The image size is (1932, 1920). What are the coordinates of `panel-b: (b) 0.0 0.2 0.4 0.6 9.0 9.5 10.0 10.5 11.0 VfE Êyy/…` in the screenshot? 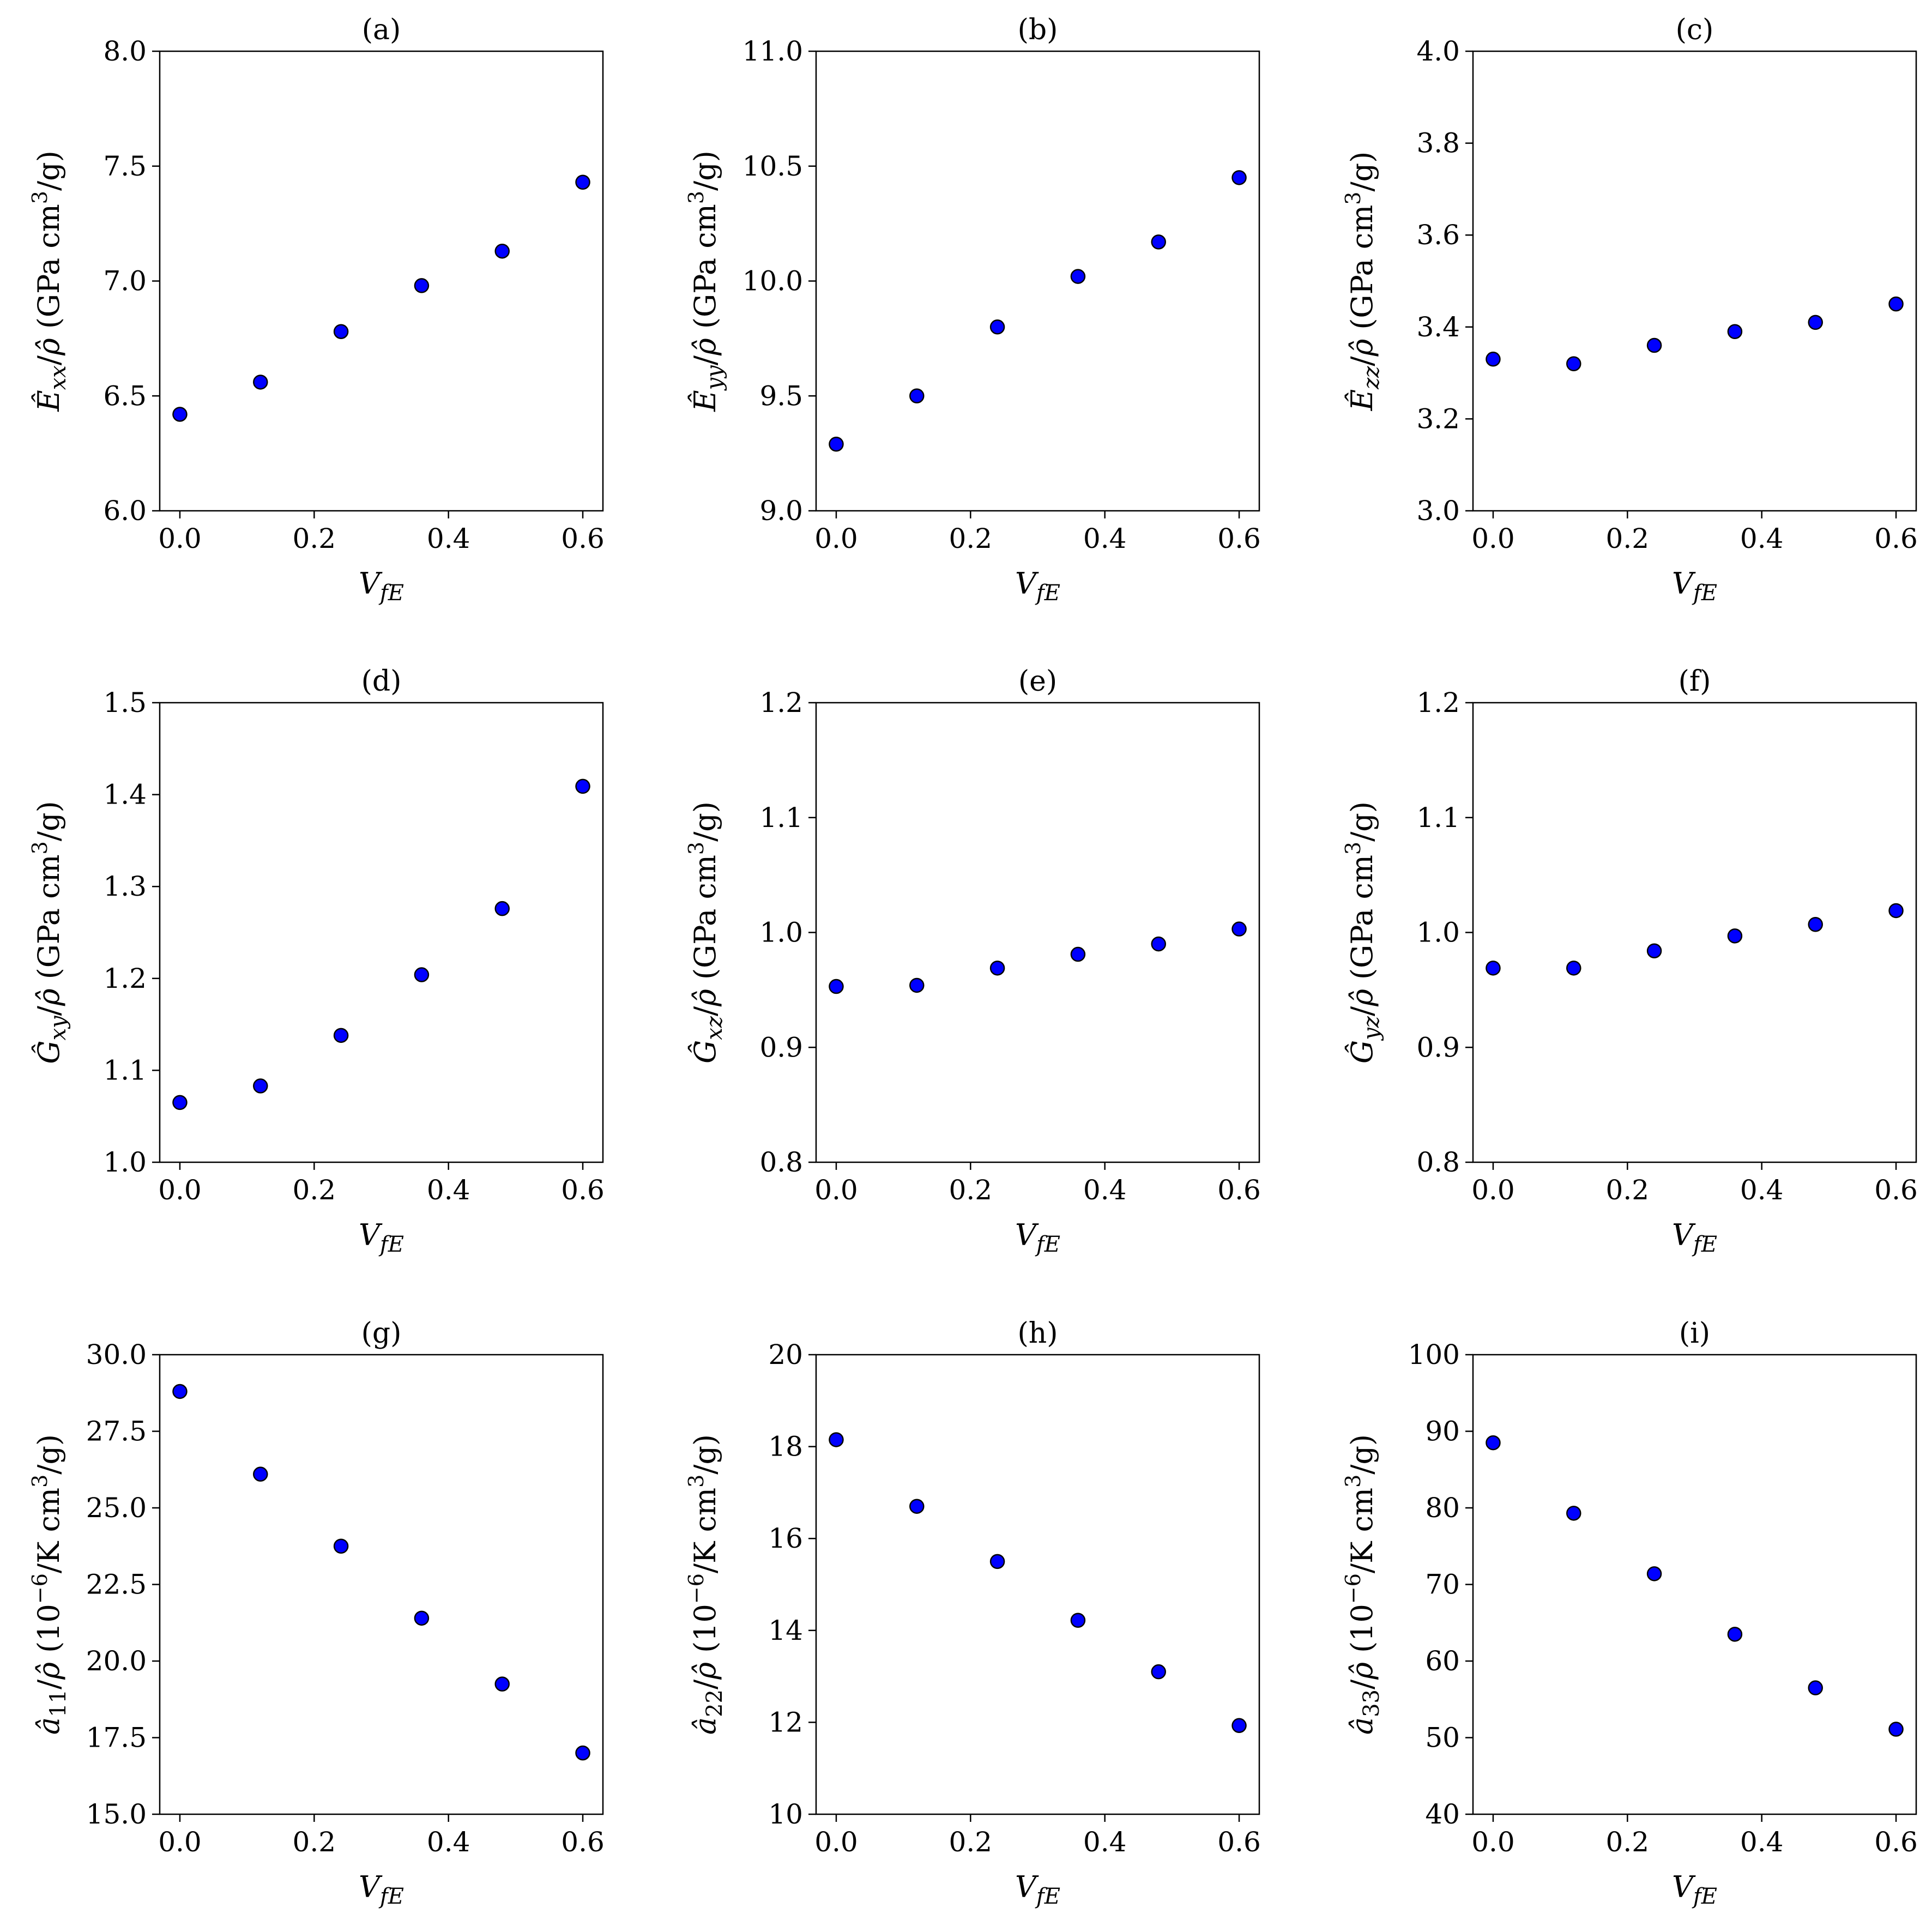 It's located at (973, 310).